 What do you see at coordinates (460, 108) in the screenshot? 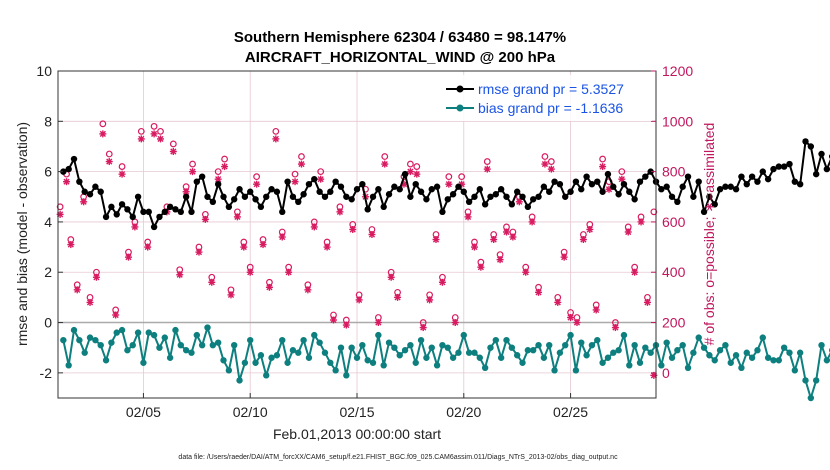
I see `legend-bias-marker` at bounding box center [460, 108].